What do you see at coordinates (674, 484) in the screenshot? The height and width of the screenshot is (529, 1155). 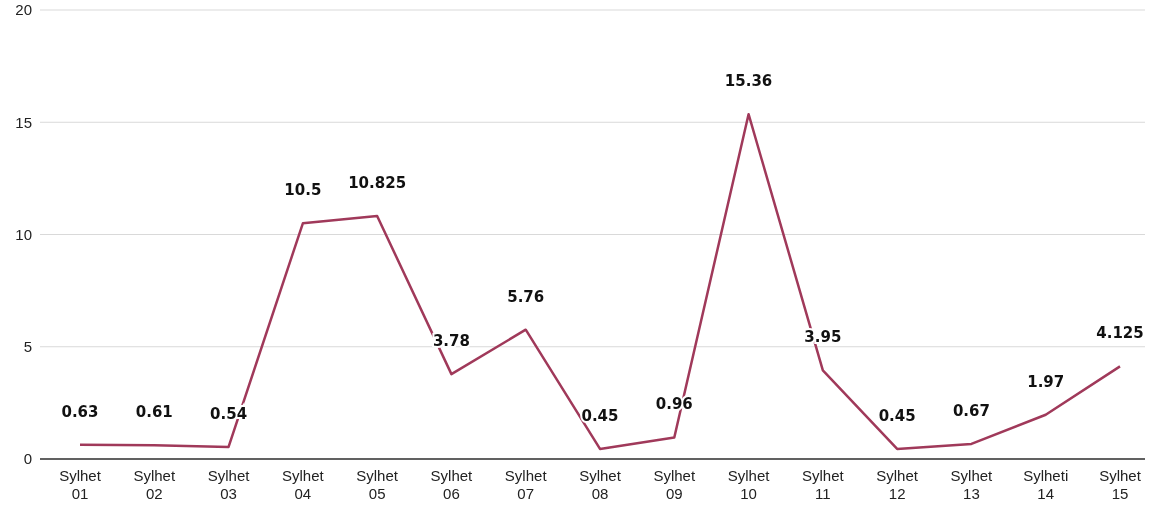 I see `x-tick-label: Sylhet 09` at bounding box center [674, 484].